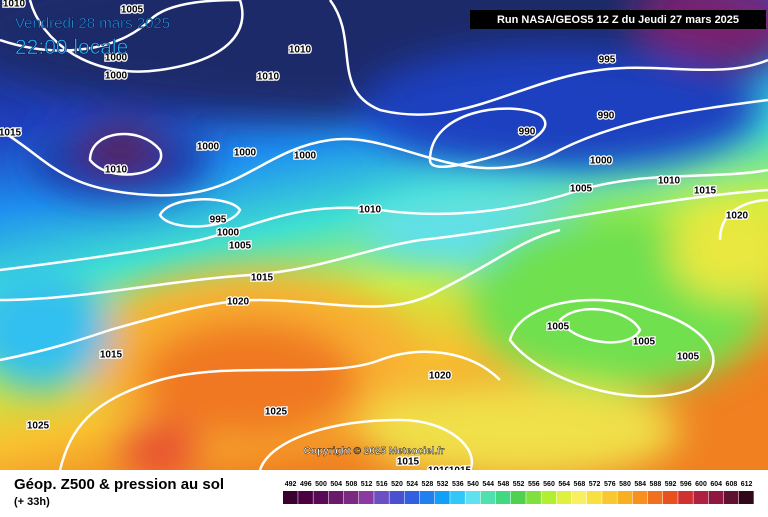  What do you see at coordinates (119, 484) in the screenshot?
I see `footer-title: Géop. Z500 & pression au sol` at bounding box center [119, 484].